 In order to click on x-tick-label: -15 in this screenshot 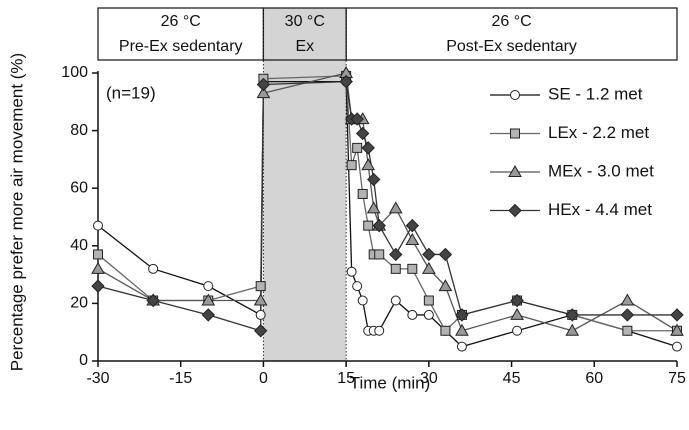, I will do `click(180, 378)`.